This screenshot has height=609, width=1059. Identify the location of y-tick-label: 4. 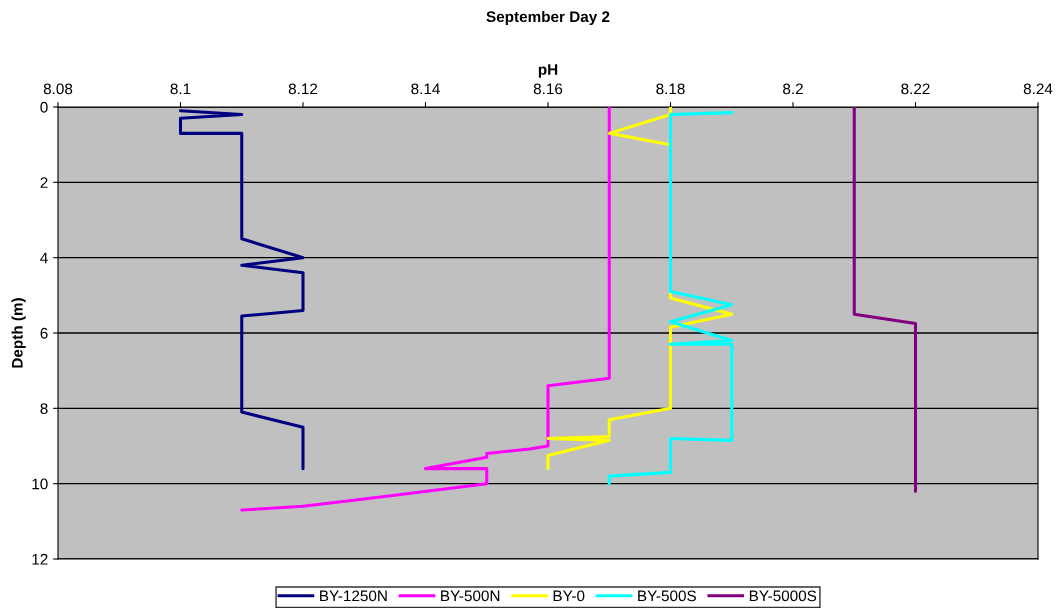
(44, 258).